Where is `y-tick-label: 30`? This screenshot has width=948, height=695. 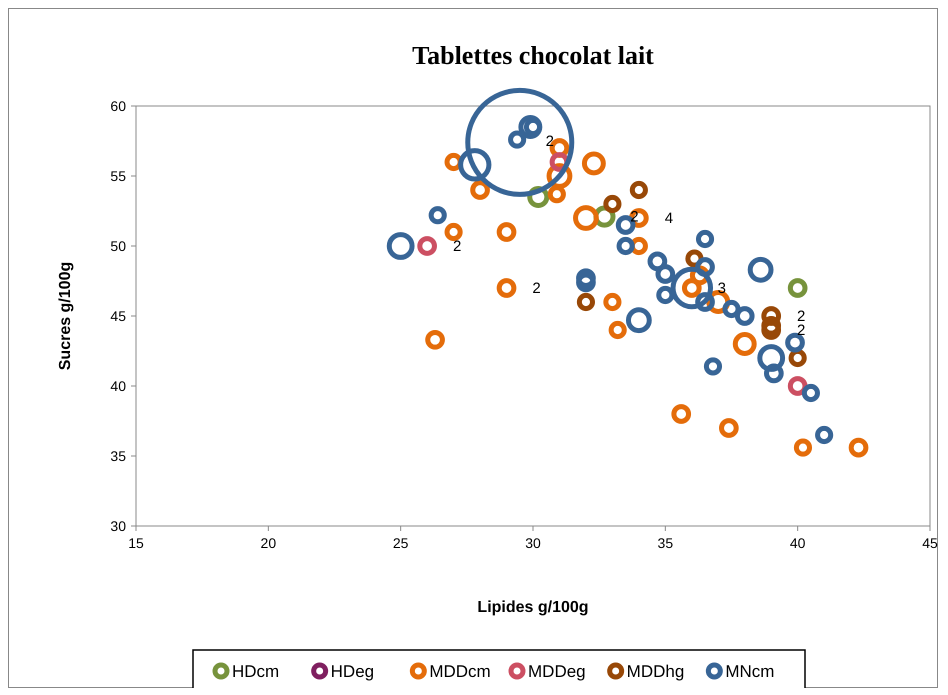
y-tick-label: 30 is located at coordinates (118, 526).